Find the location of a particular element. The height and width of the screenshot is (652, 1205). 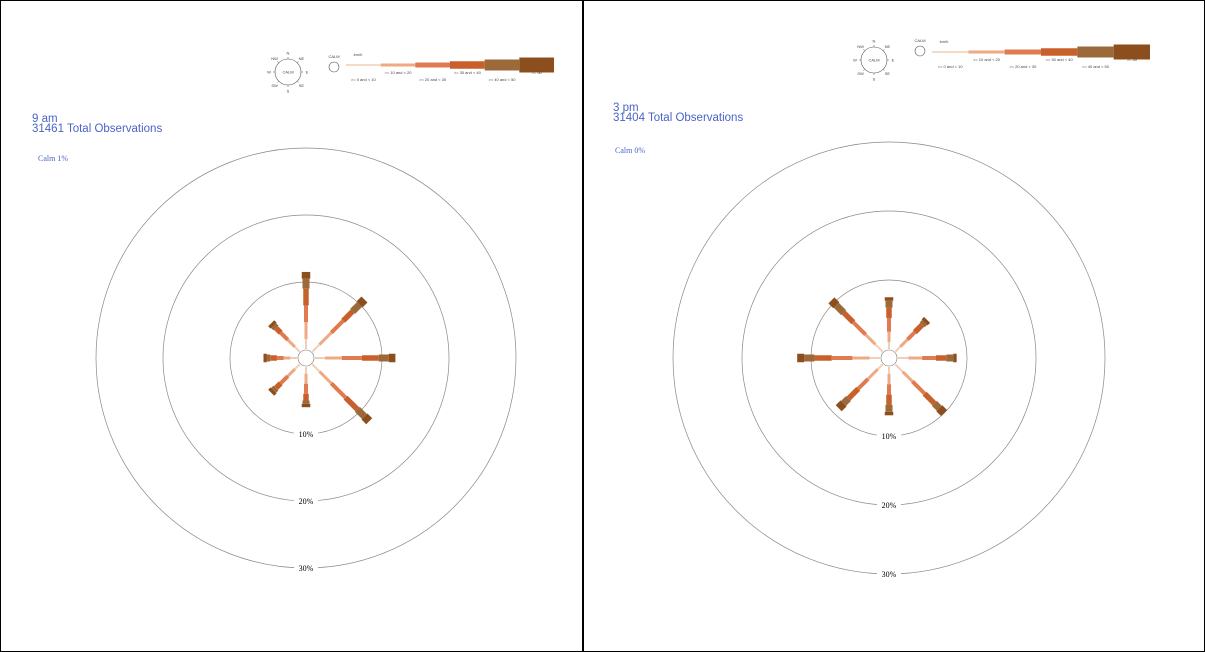

legend-bin-label: >= 30 and < 40 is located at coordinates (1060, 59).